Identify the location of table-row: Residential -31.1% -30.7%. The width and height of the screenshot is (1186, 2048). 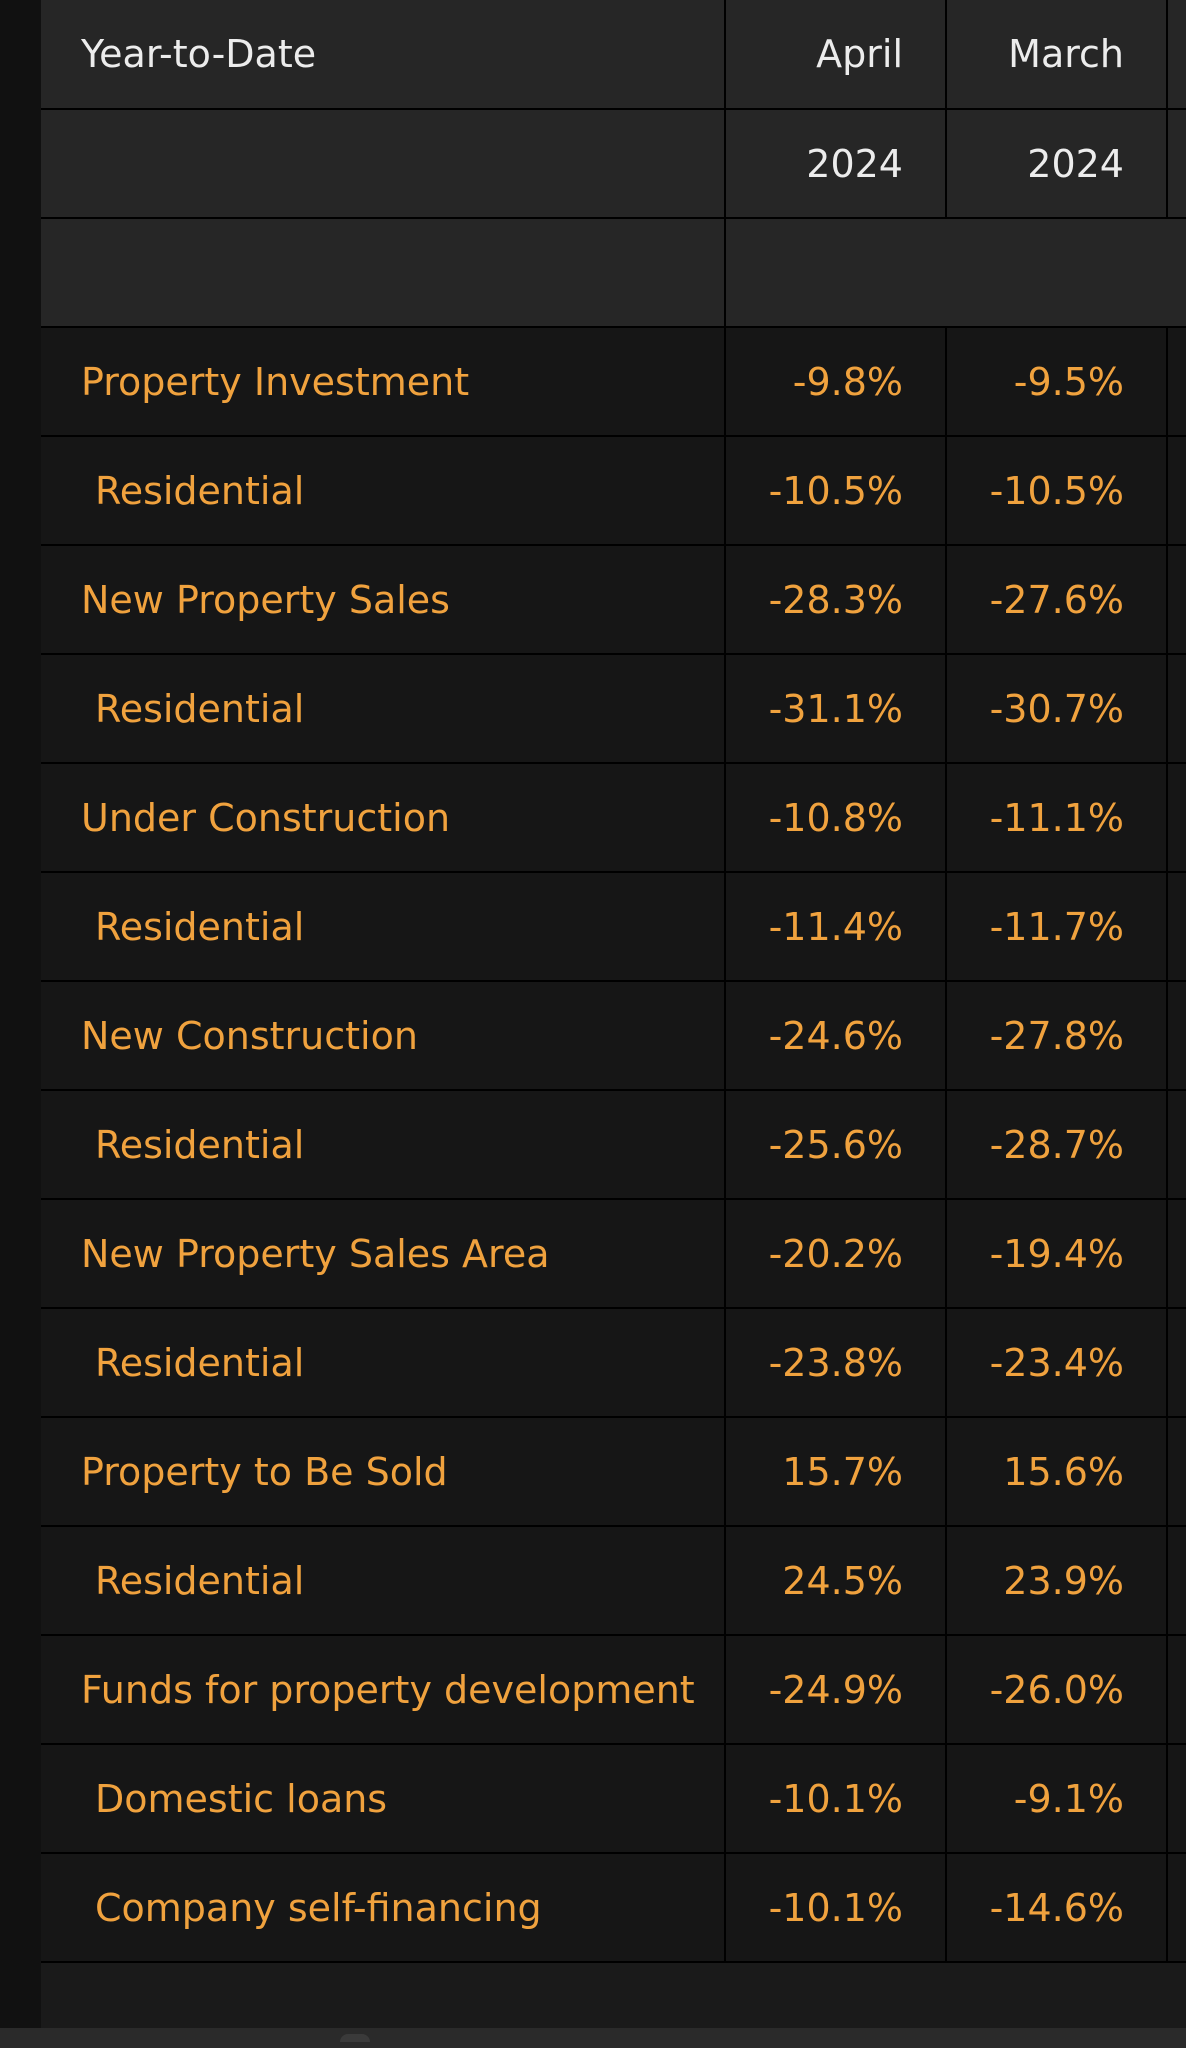
(613, 708).